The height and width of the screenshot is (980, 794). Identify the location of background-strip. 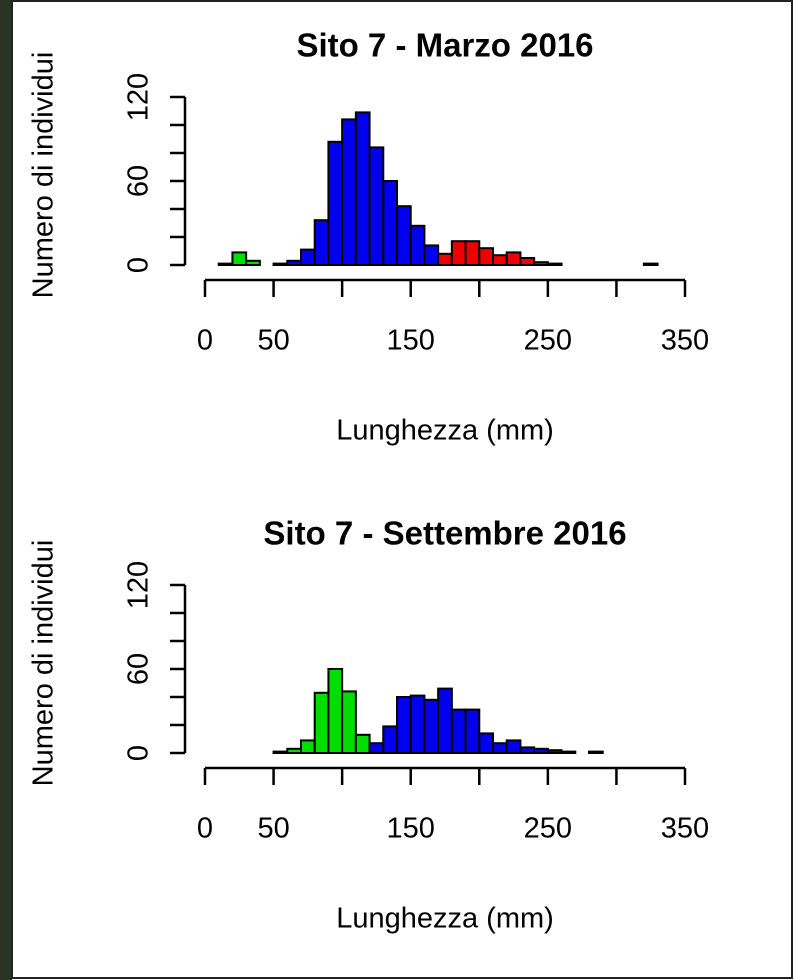
(6, 490).